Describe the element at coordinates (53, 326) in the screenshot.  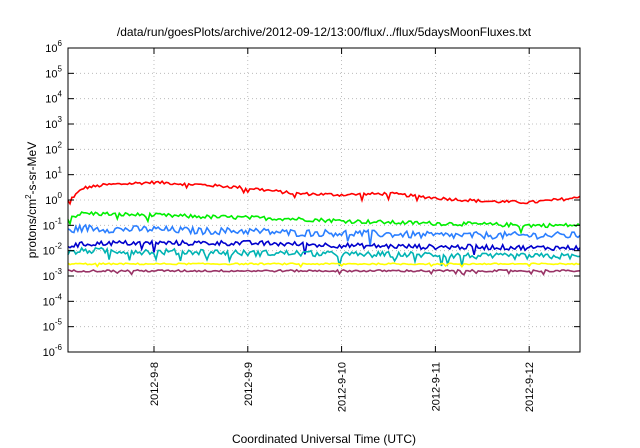
I see `y-tick-label: 10⁻⁵` at that location.